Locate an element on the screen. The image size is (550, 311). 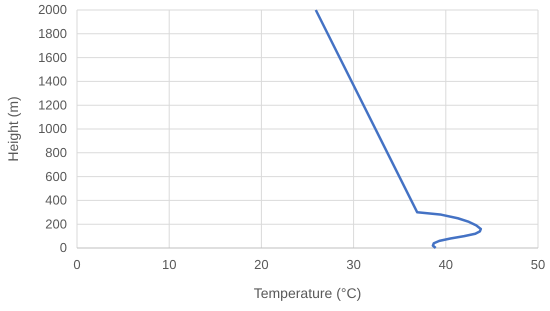
x-tick-label: 10 is located at coordinates (169, 264).